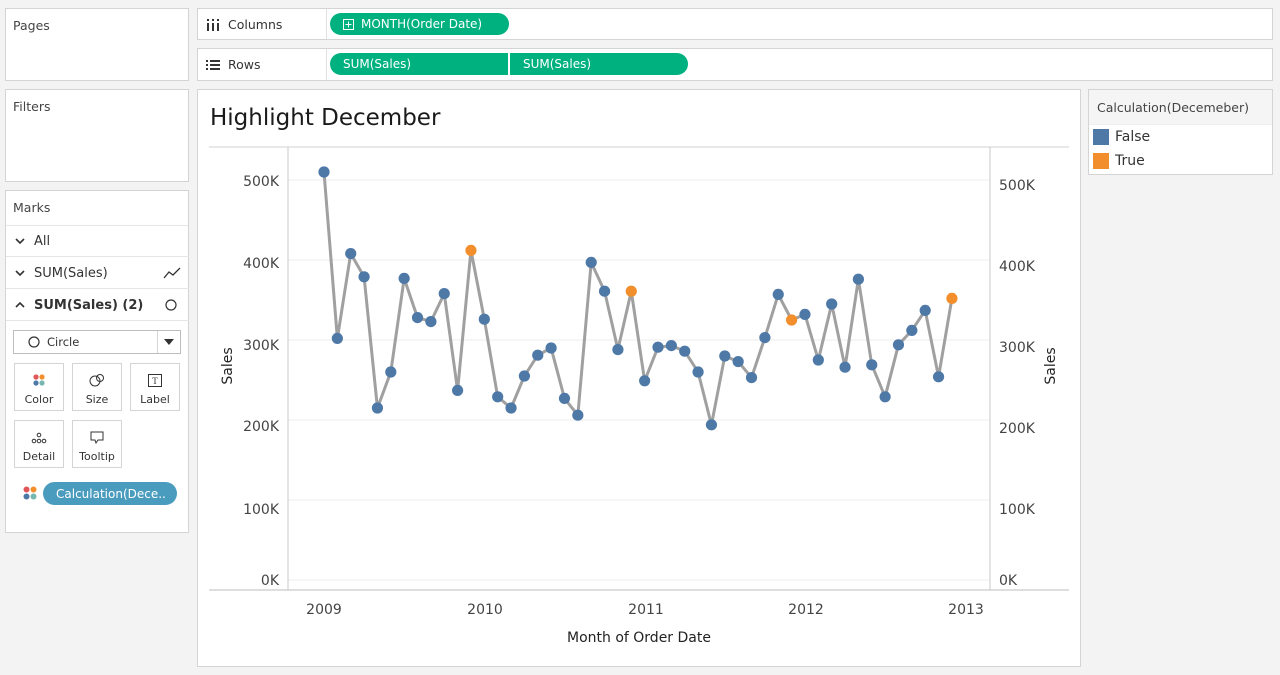 The image size is (1280, 675). Describe the element at coordinates (325, 118) in the screenshot. I see `view-title: Highlight December` at that location.